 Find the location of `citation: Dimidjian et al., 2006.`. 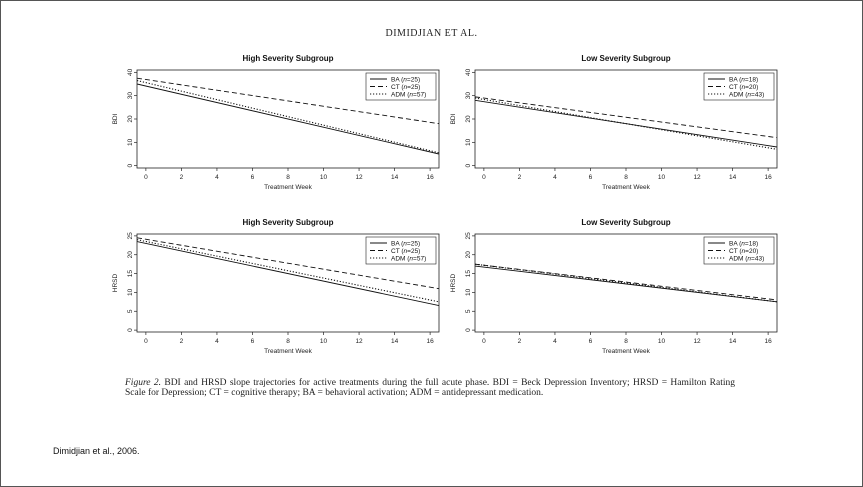

citation: Dimidjian et al., 2006. is located at coordinates (96, 451).